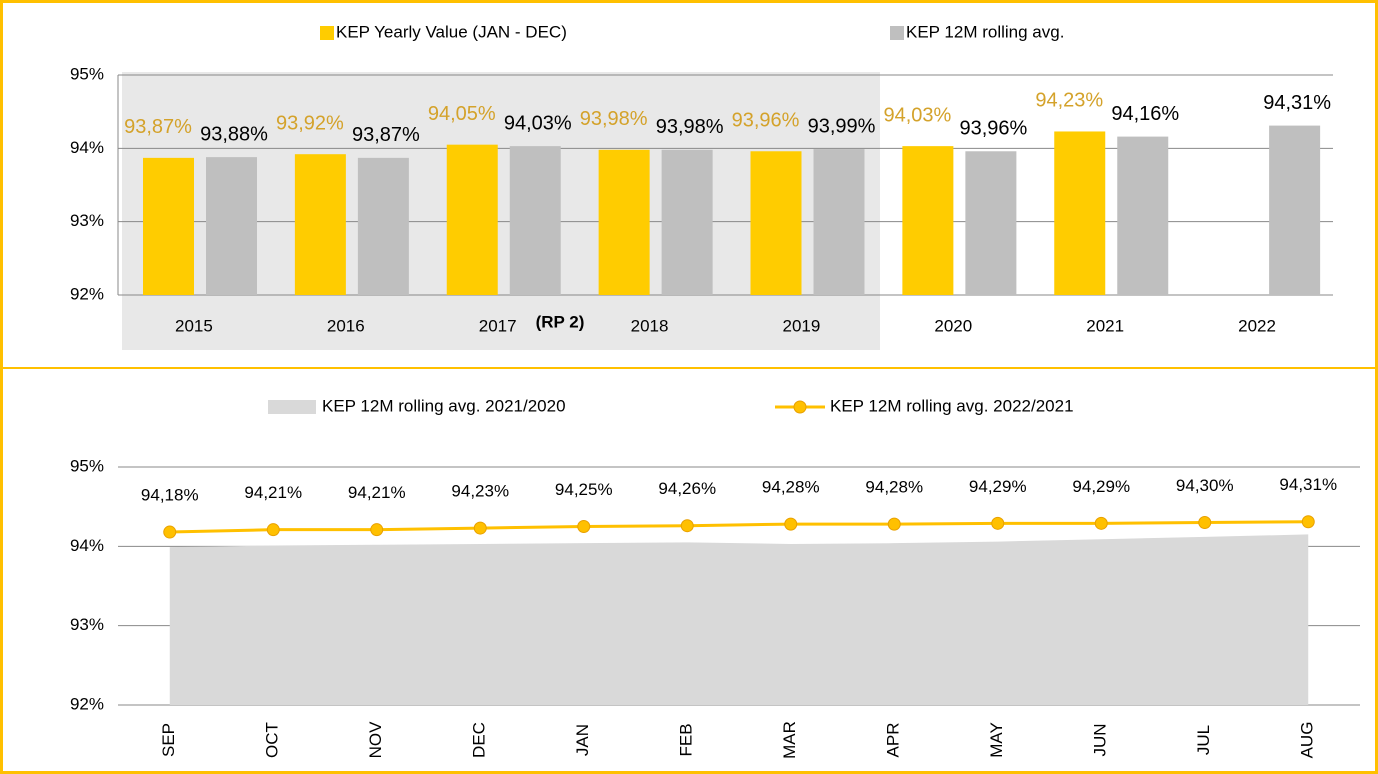  I want to click on data-label: 94,16%, so click(1145, 114).